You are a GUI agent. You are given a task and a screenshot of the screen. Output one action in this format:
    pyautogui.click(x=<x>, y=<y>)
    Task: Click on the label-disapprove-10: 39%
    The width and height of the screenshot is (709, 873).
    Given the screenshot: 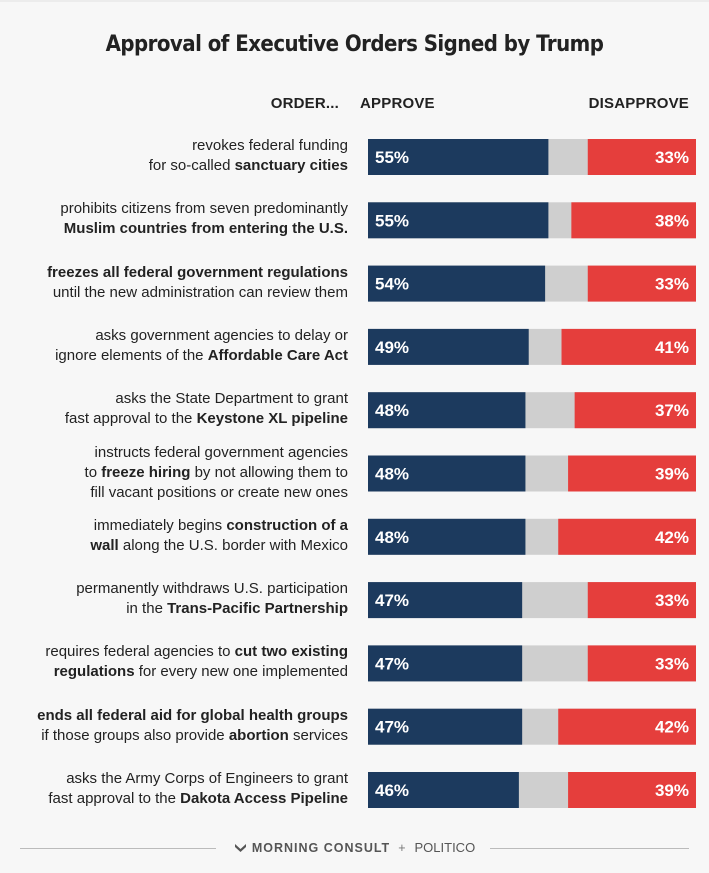 What is the action you would take?
    pyautogui.click(x=672, y=790)
    